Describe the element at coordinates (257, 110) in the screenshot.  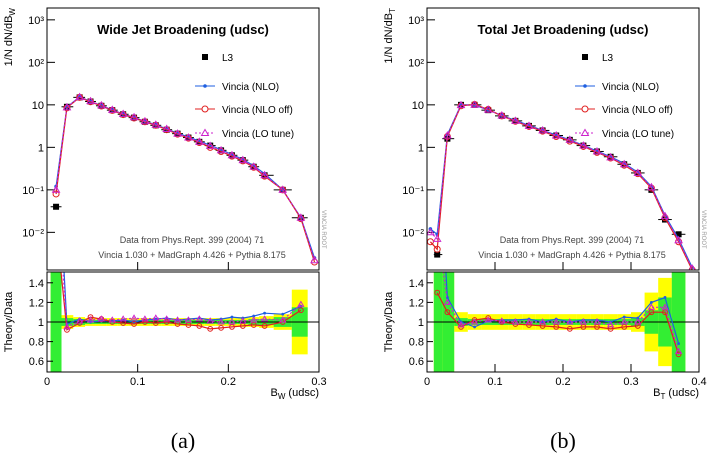
I see `legend-label: Vincia (NLO off)` at that location.